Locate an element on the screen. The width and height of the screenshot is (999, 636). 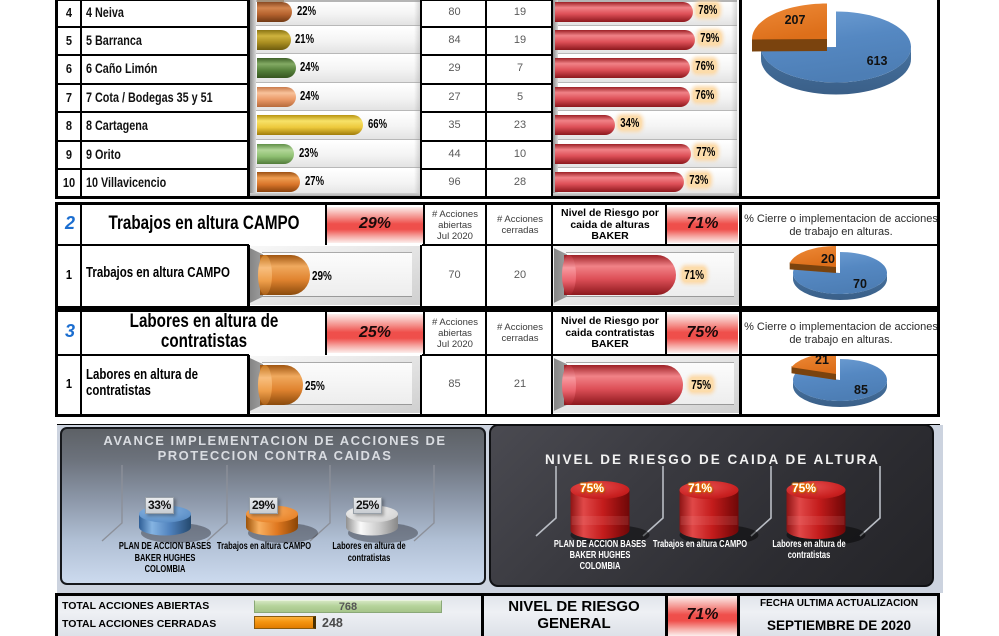
svg-text: 207 is located at coordinates (795, 20).